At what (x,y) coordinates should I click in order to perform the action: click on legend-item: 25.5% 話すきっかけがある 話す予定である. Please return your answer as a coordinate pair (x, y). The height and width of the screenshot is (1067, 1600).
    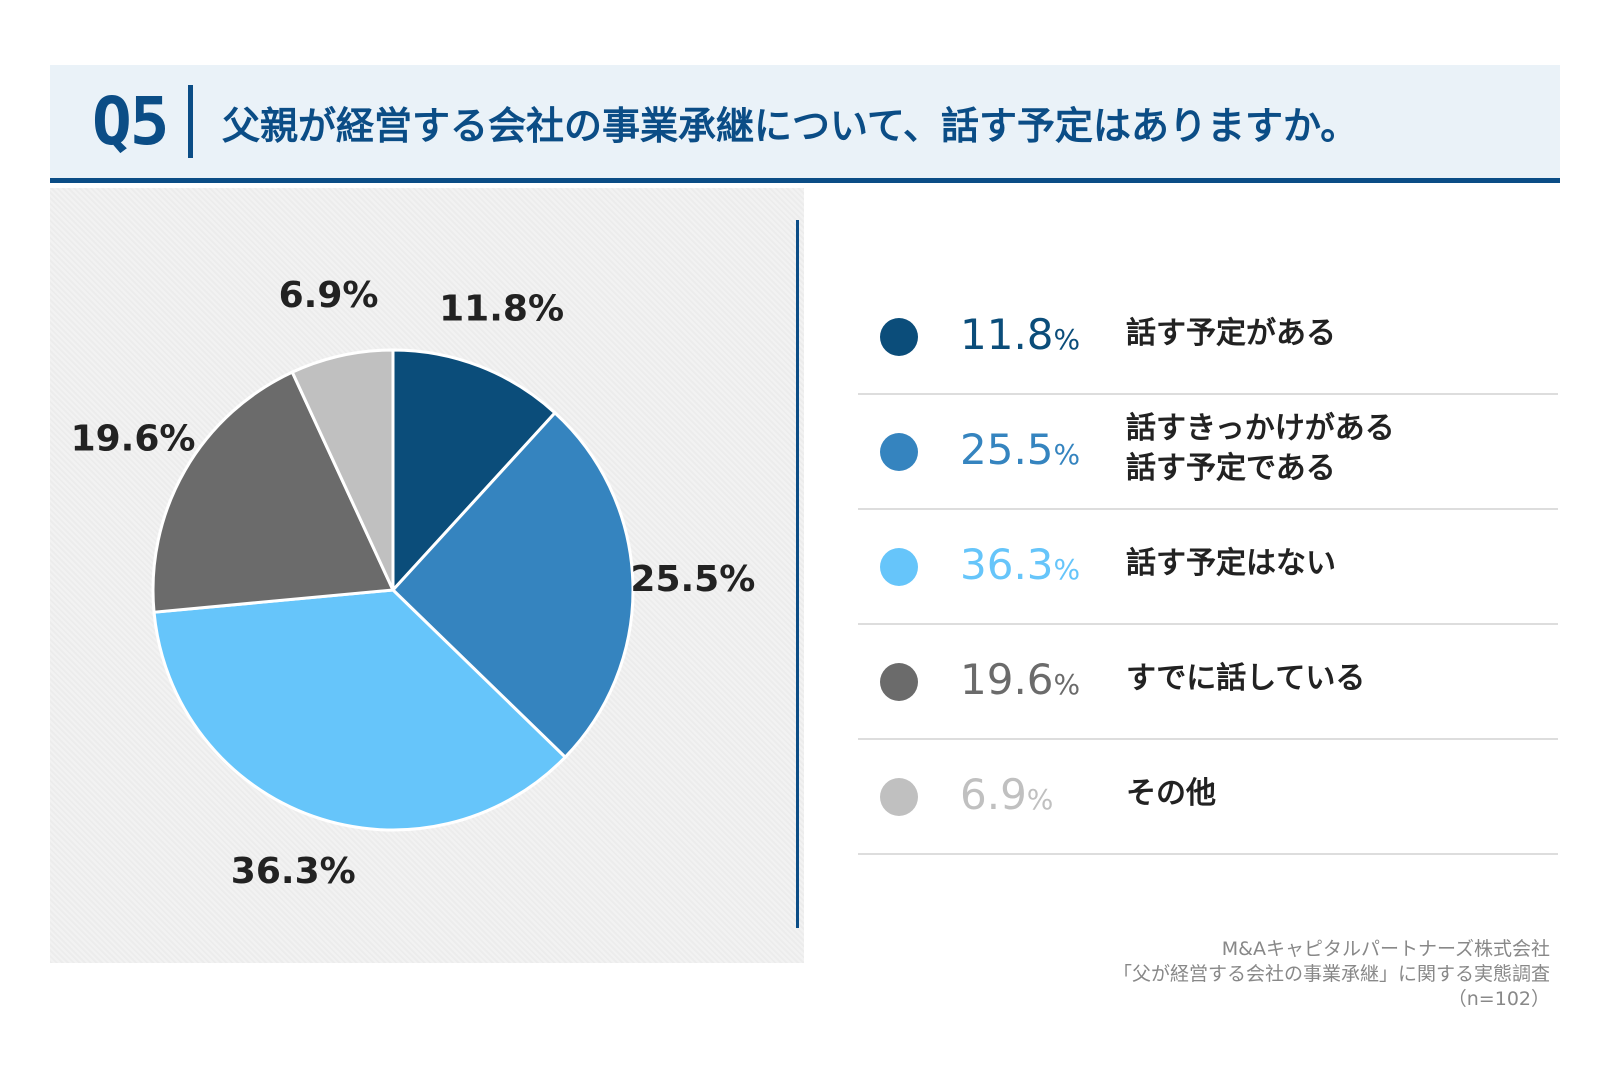
    Looking at the image, I should click on (1208, 452).